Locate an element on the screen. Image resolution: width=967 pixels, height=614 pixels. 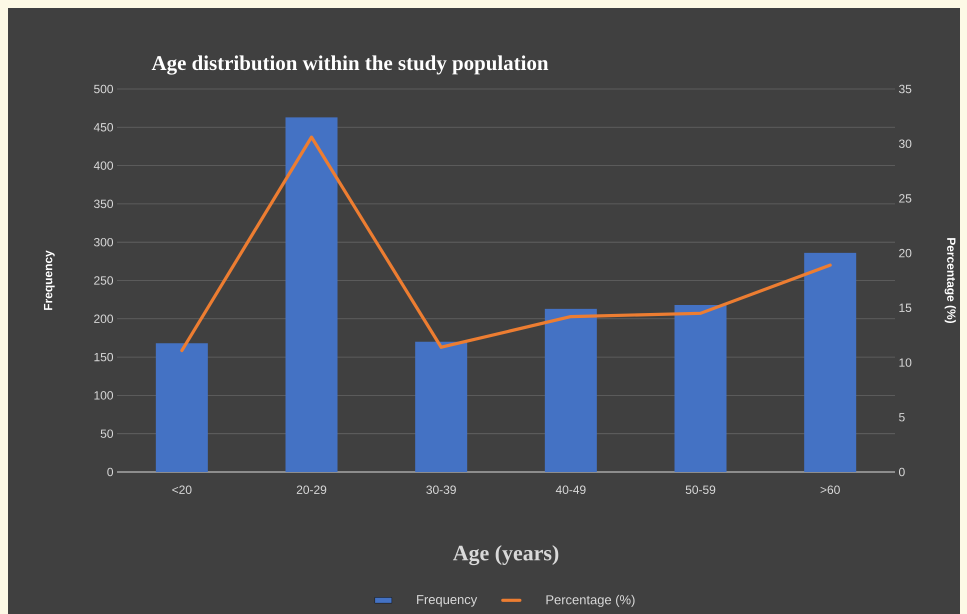
x-tick-label: <20 is located at coordinates (182, 490).